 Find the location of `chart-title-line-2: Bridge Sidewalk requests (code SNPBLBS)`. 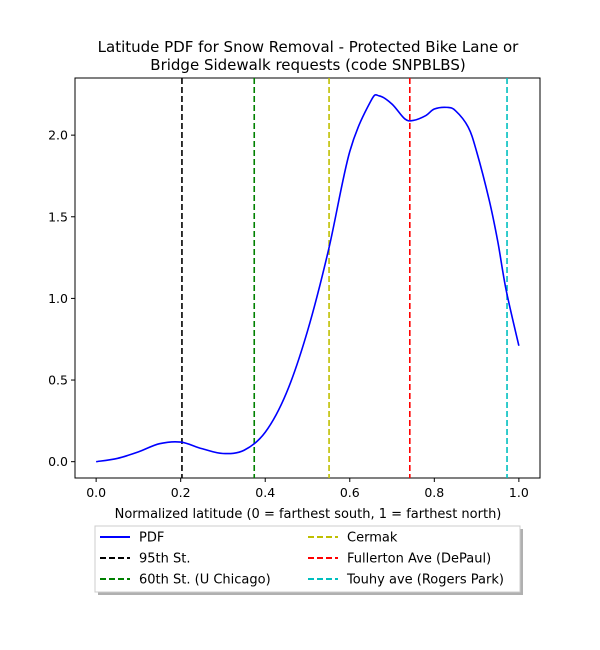

chart-title-line-2: Bridge Sidewalk requests (code SNPBLBS) is located at coordinates (307, 65).